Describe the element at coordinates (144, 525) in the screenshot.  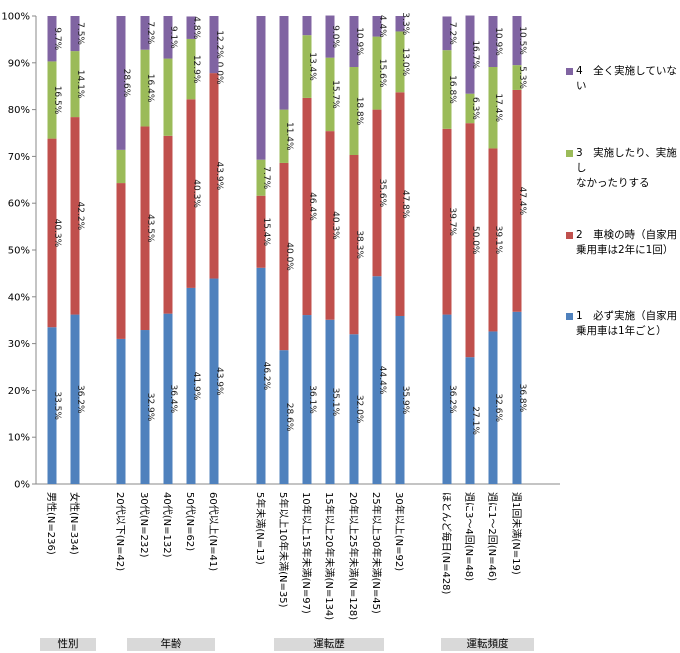
I see `x-category-label: 30代(N=232)` at that location.